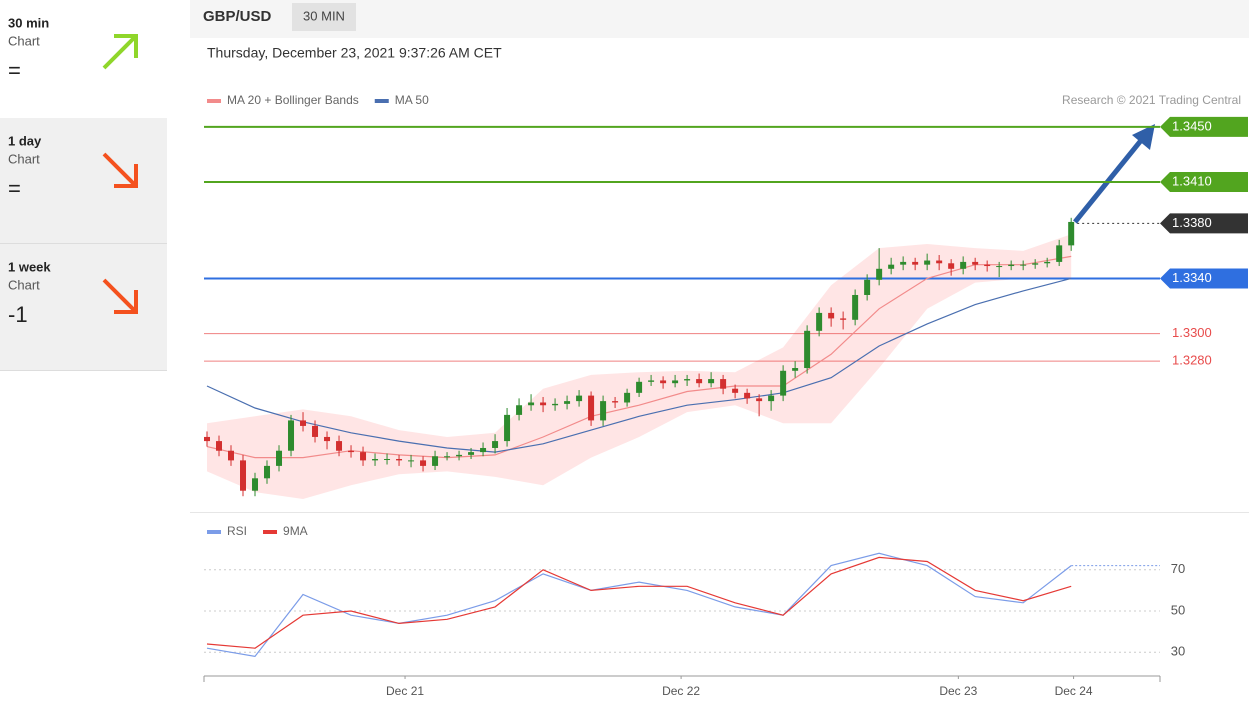  Describe the element at coordinates (405, 691) in the screenshot. I see `x-tick-label: Dec 21` at that location.